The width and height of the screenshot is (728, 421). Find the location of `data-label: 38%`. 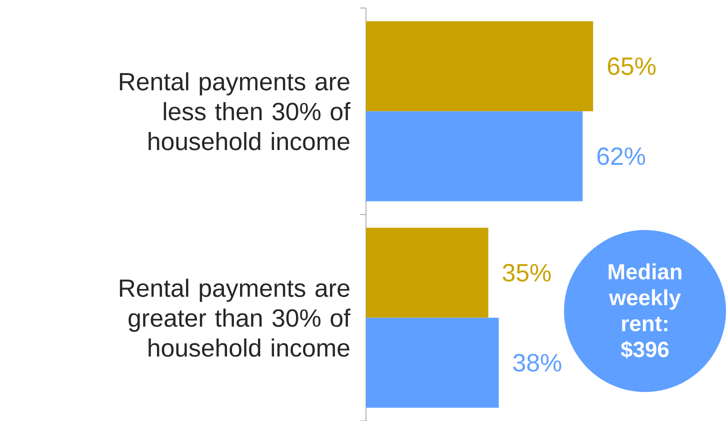

data-label: 38% is located at coordinates (537, 363).